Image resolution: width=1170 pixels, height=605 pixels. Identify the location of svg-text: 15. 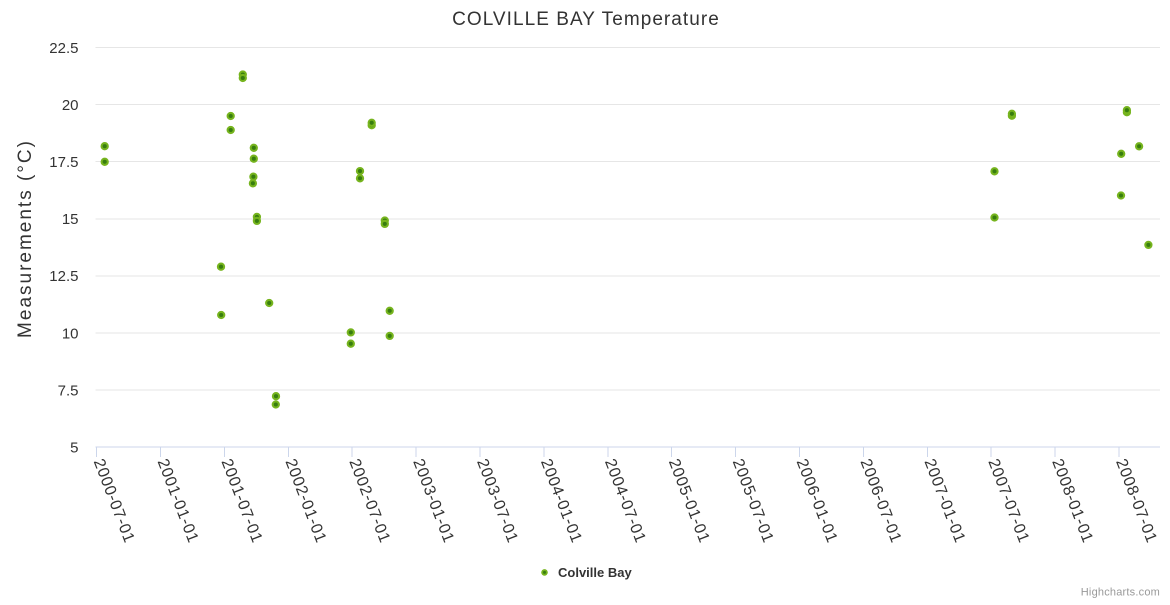
(70, 219).